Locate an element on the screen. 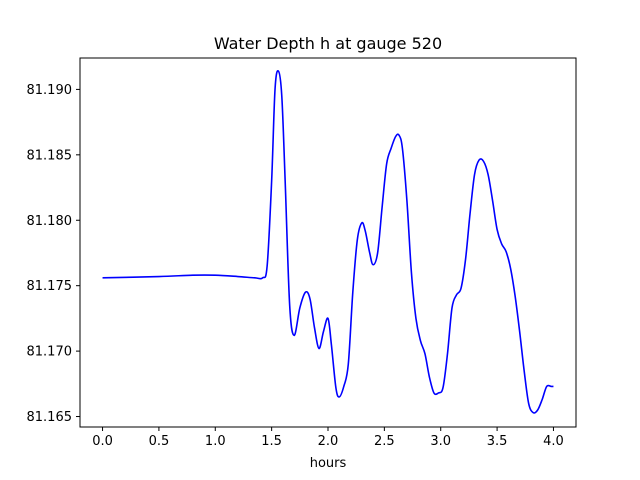  y-tick-label: 81.190 is located at coordinates (50, 90).